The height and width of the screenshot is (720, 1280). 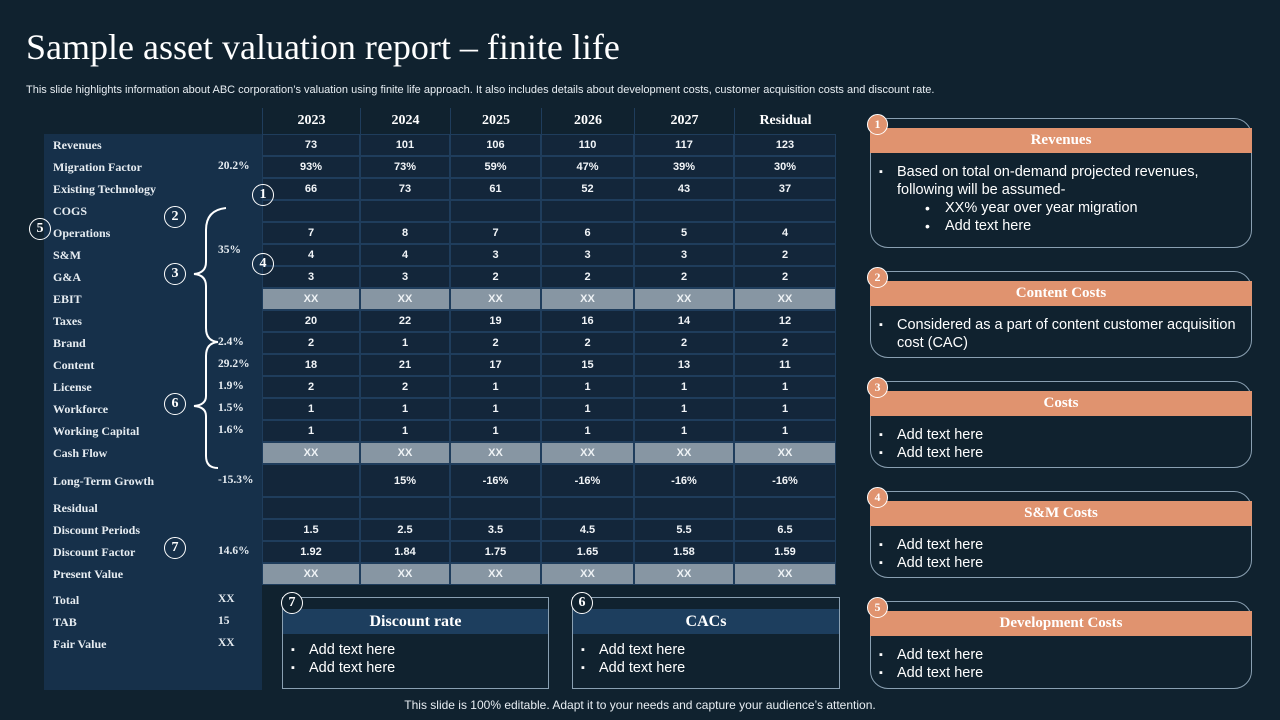 I want to click on table-cell: 15, so click(x=587, y=365).